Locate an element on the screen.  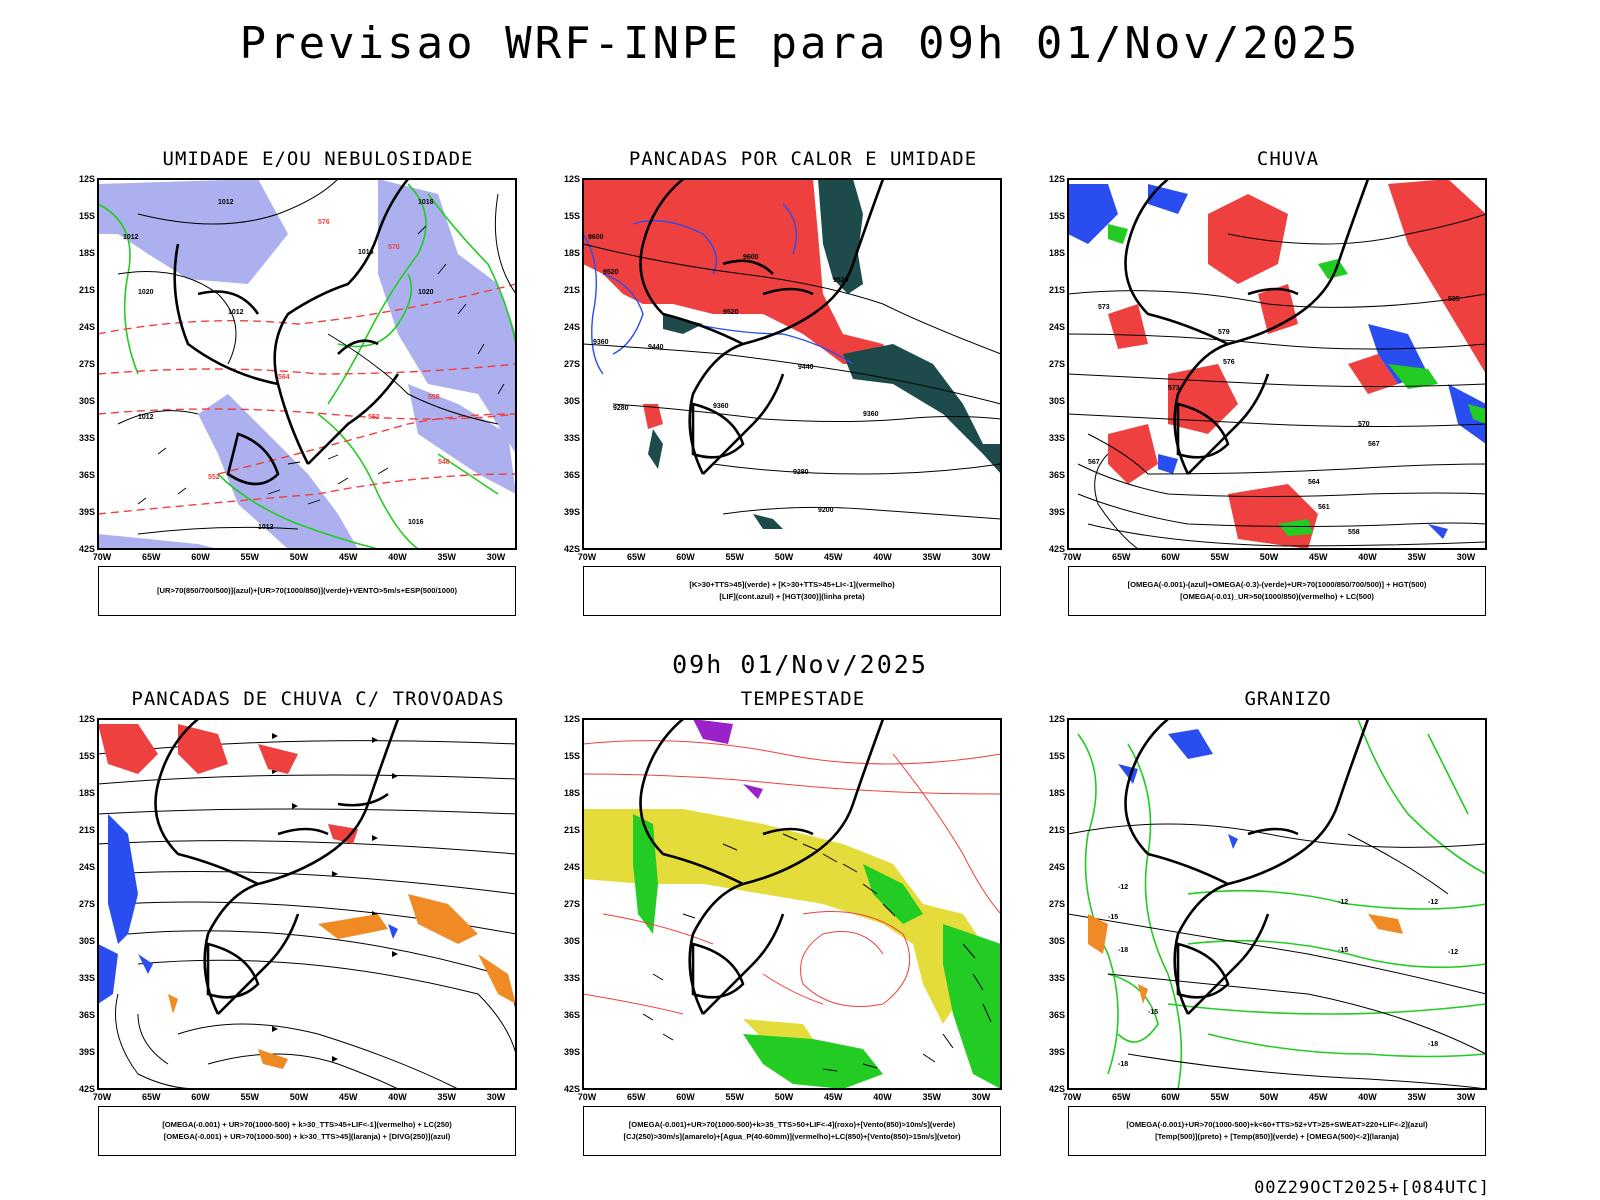
contour-label: 585 is located at coordinates (1454, 299).